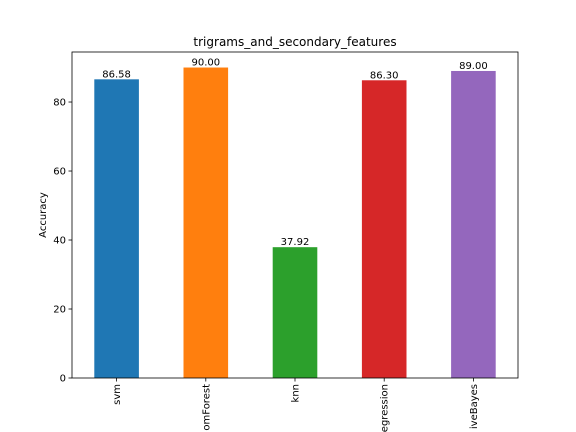 The image size is (576, 432). I want to click on data-label-2: 37.92, so click(295, 242).